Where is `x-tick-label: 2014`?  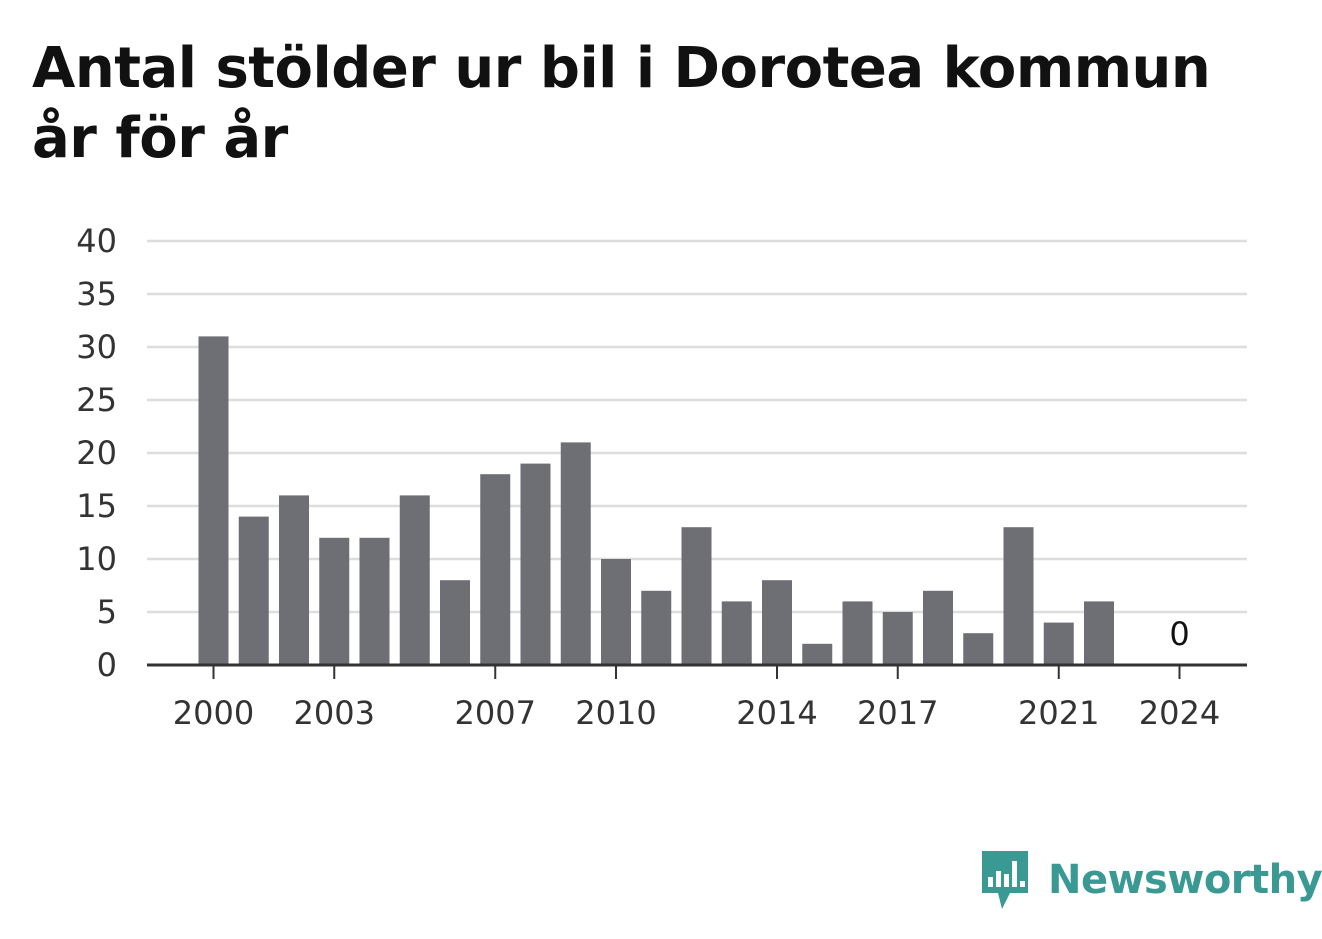 x-tick-label: 2014 is located at coordinates (776, 713).